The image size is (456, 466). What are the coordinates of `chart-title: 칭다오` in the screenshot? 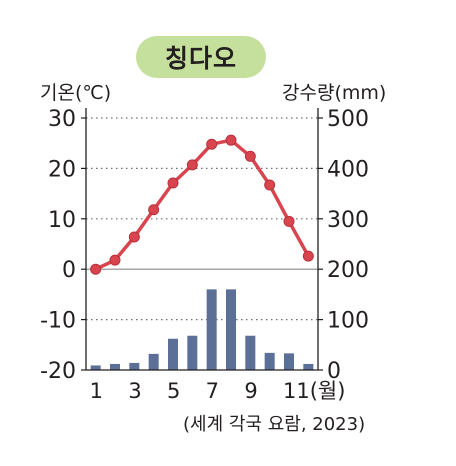 It's located at (200, 58).